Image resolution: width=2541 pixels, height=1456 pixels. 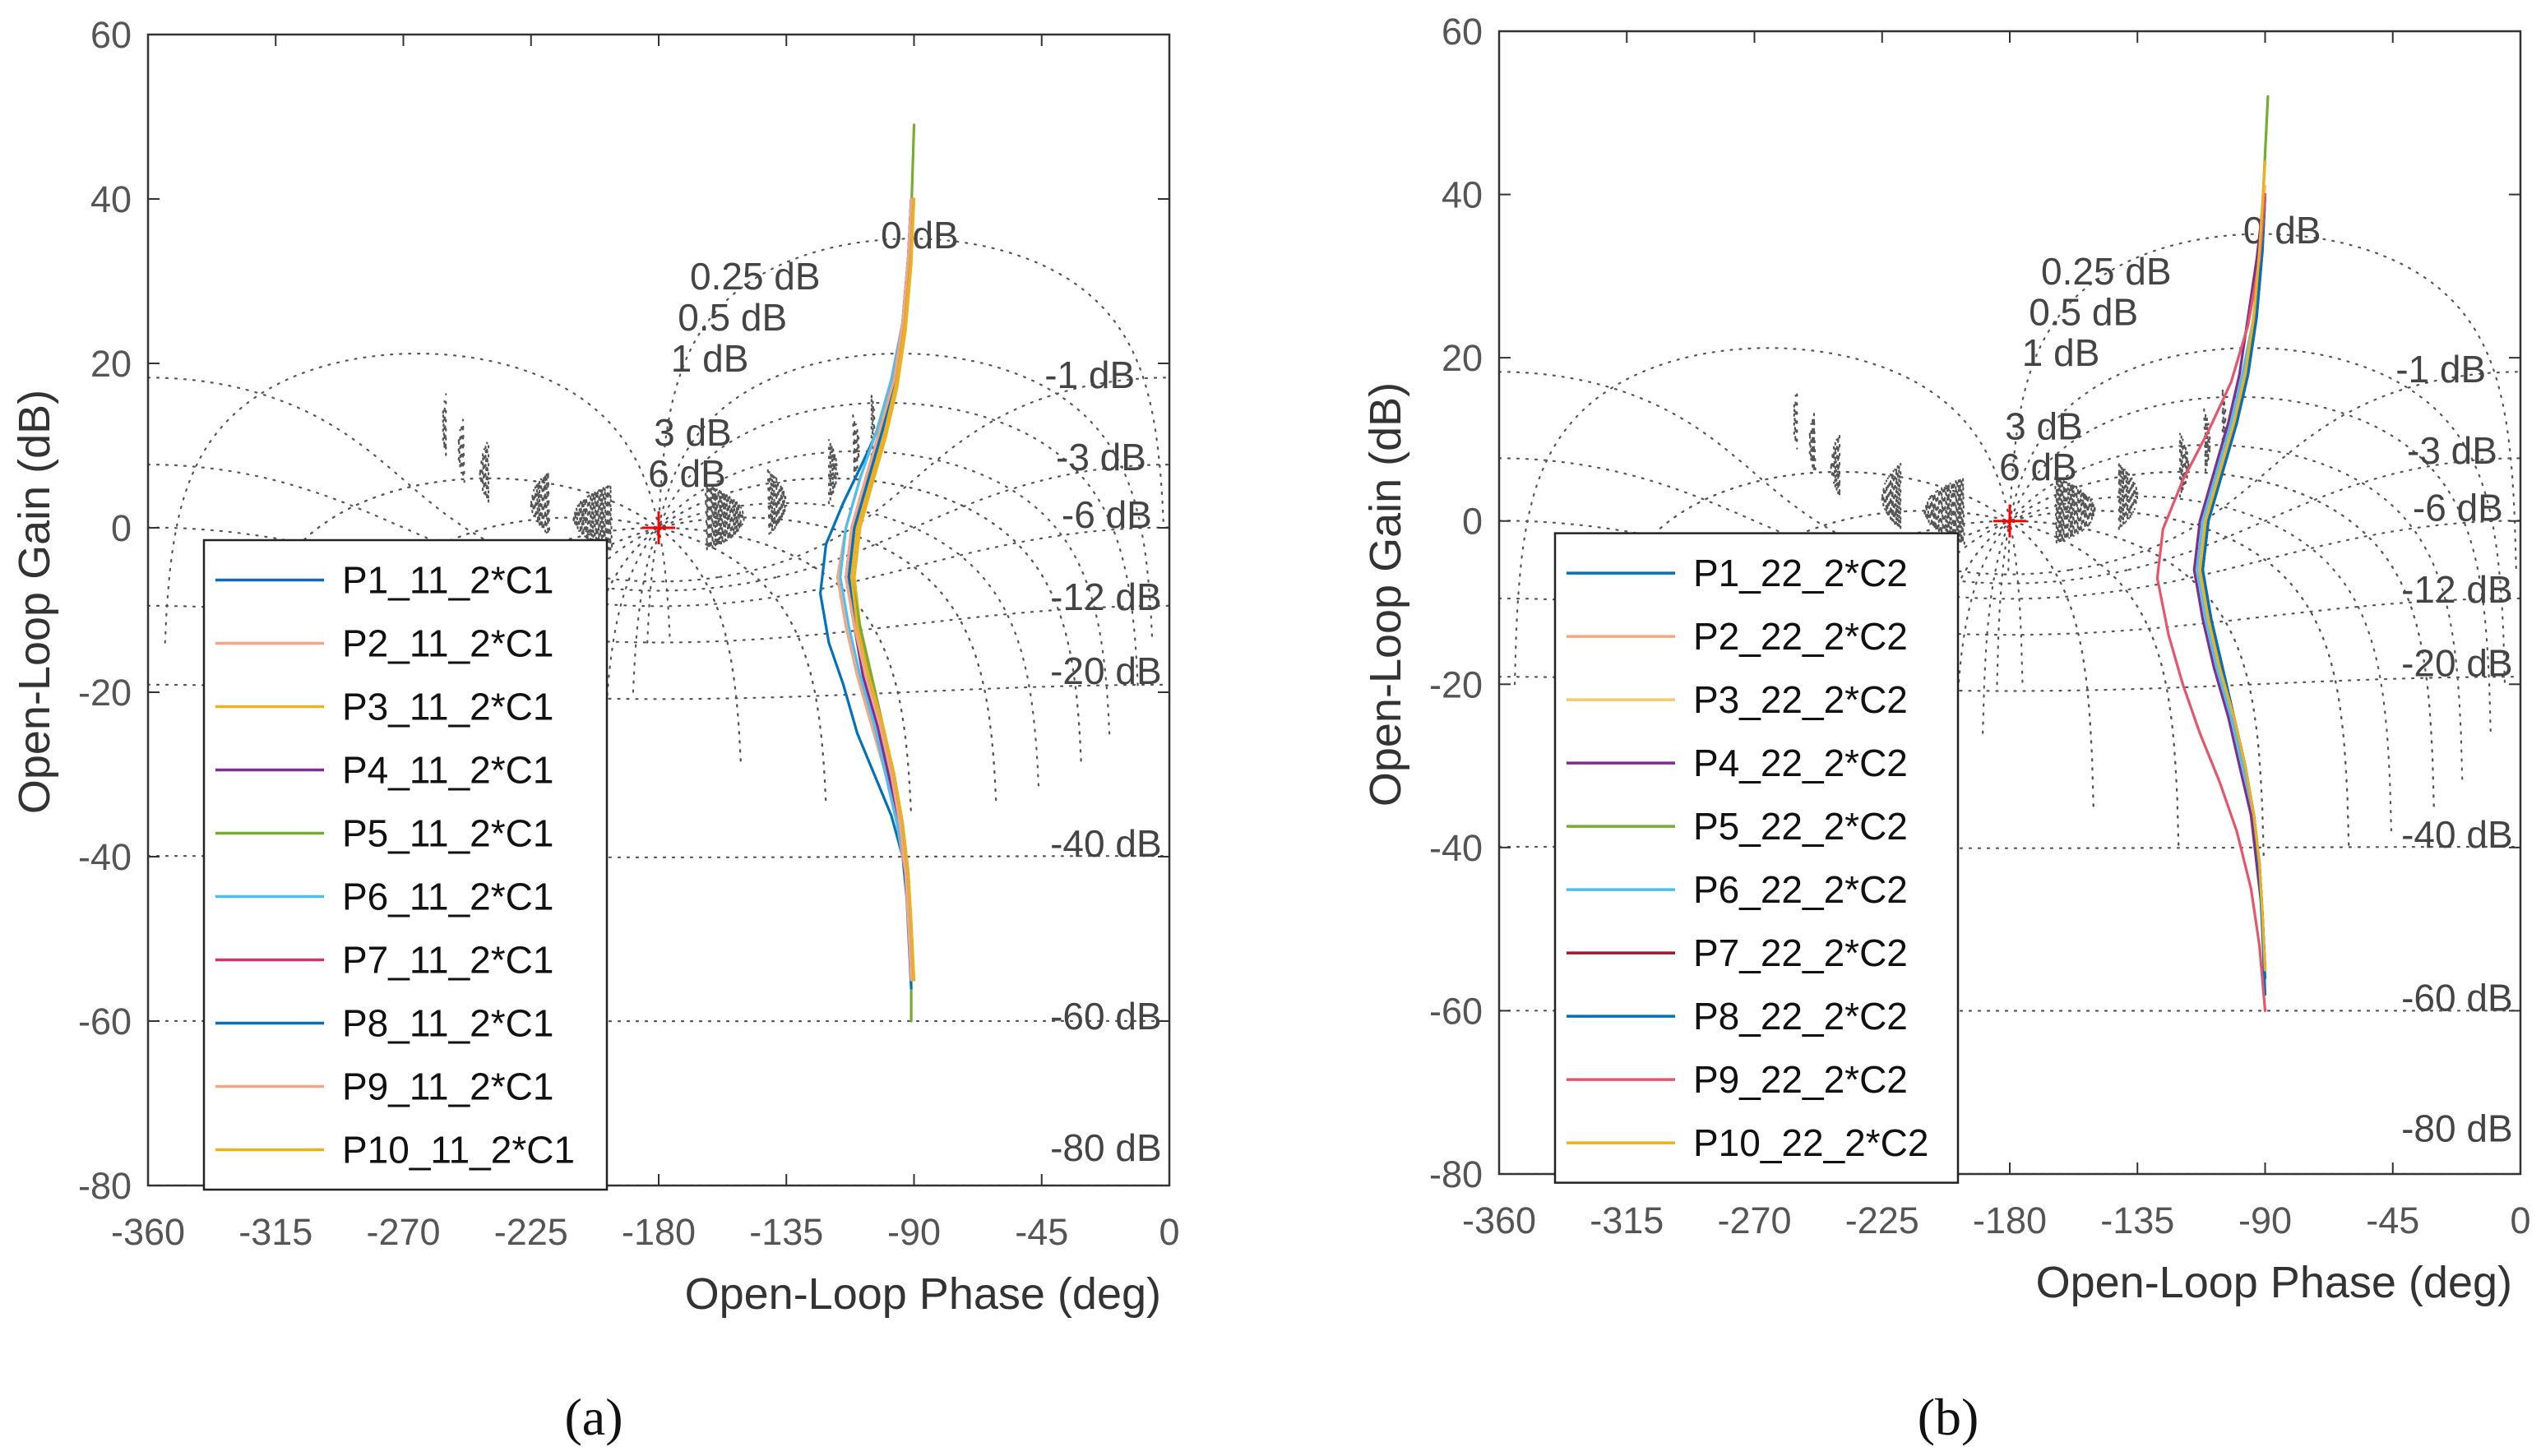 What do you see at coordinates (710, 358) in the screenshot?
I see `gain-contour-label: 1 dB` at bounding box center [710, 358].